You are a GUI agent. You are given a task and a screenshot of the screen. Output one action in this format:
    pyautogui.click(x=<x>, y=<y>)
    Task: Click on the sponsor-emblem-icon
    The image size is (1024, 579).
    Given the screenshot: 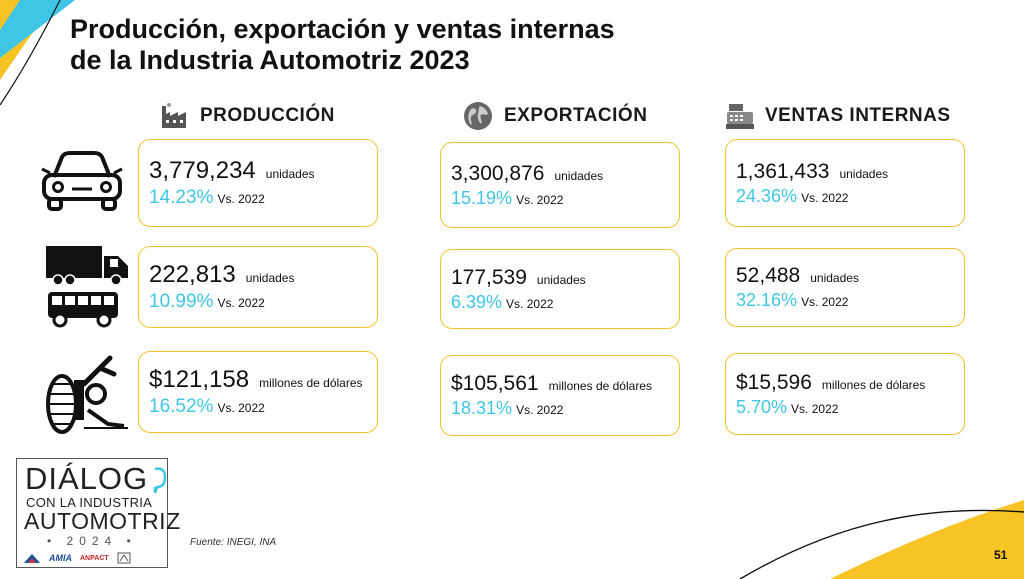 What is the action you would take?
    pyautogui.click(x=124, y=558)
    